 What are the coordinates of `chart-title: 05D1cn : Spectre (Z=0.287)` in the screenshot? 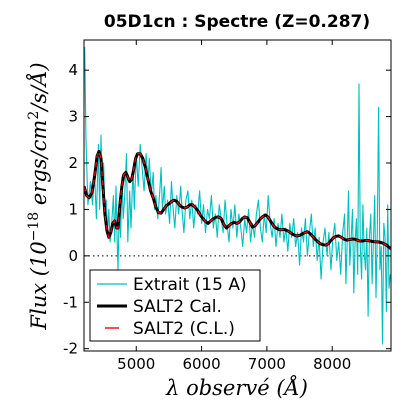 It's located at (237, 22).